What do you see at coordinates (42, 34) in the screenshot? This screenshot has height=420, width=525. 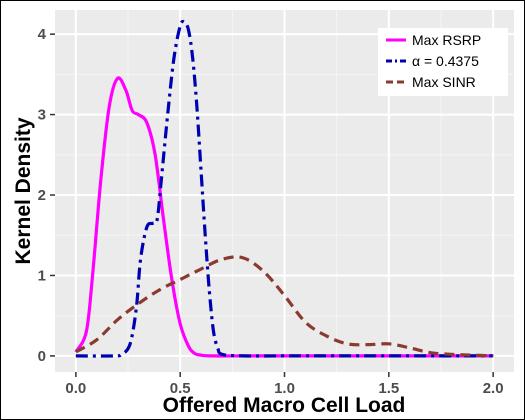 I see `y-tick-label: 4` at bounding box center [42, 34].